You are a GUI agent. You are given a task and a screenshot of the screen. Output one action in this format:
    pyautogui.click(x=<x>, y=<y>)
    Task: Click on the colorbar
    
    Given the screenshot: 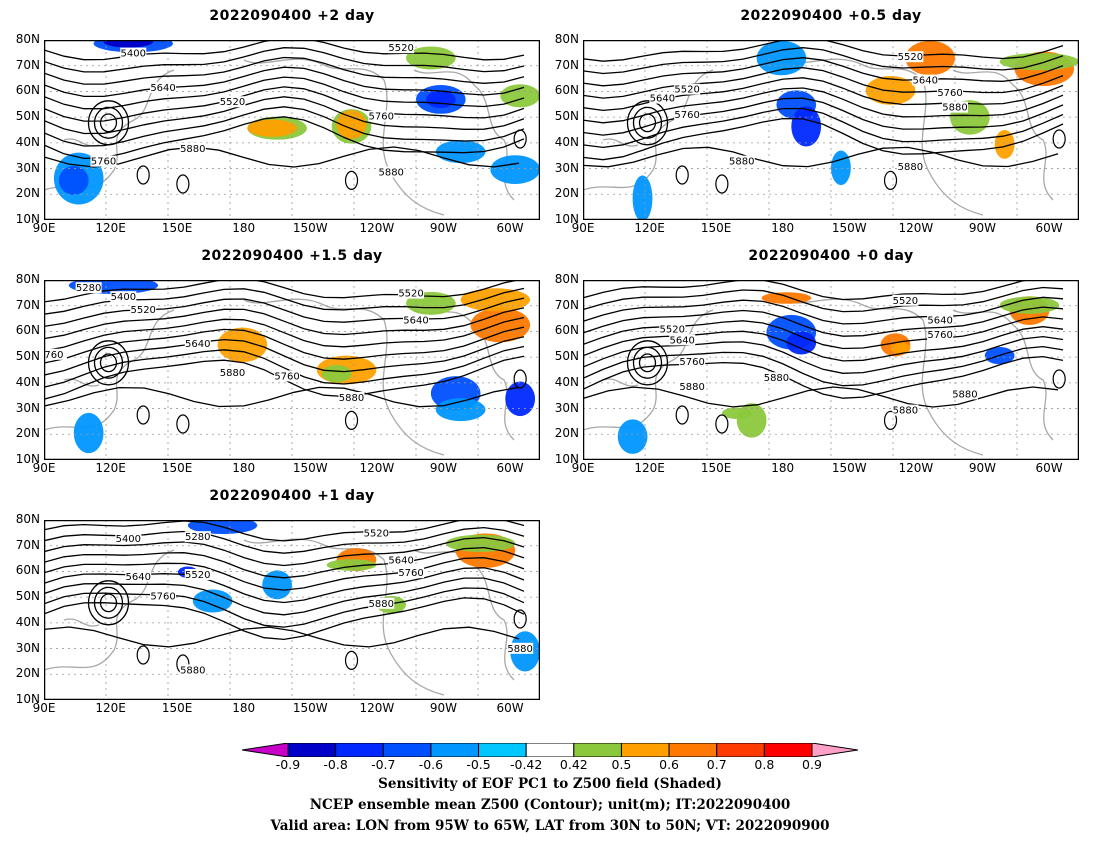 What is the action you would take?
    pyautogui.click(x=550, y=750)
    